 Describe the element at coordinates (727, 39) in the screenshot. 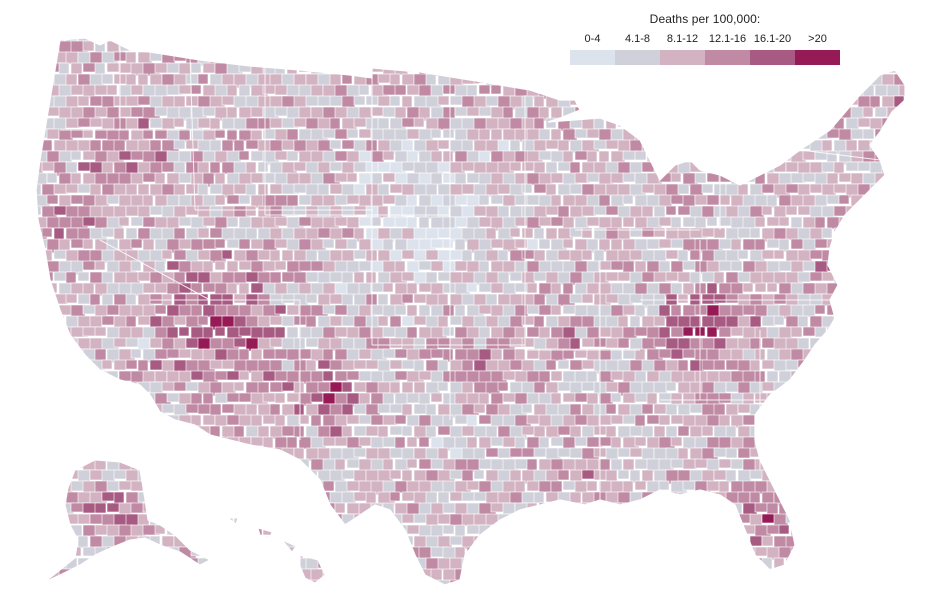

I see `legend-label-bin-4: 12.1-16` at that location.